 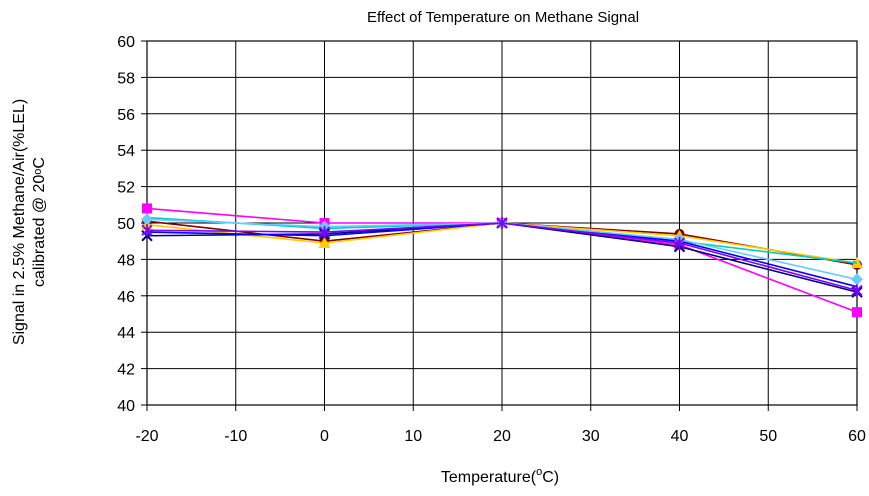 What do you see at coordinates (502, 436) in the screenshot?
I see `x-tick-label: 20` at bounding box center [502, 436].